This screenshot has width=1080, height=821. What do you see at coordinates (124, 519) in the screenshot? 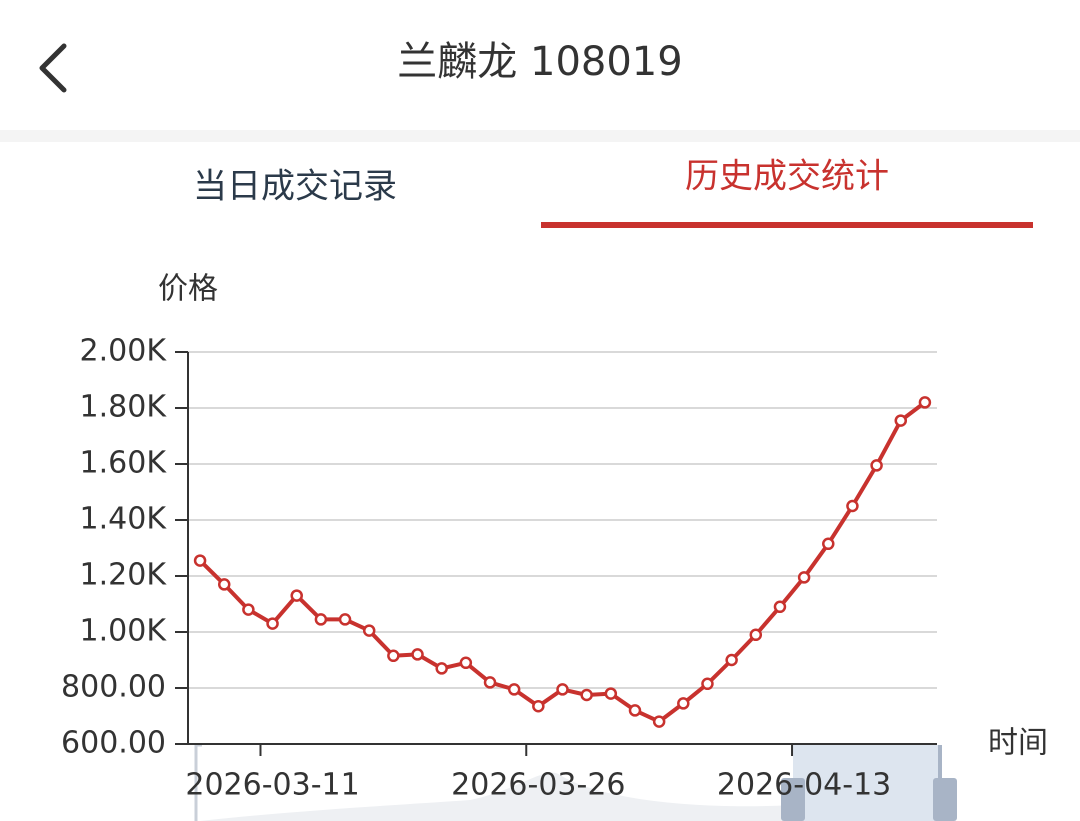
I see `y-tick-label: 1.40K` at bounding box center [124, 519].